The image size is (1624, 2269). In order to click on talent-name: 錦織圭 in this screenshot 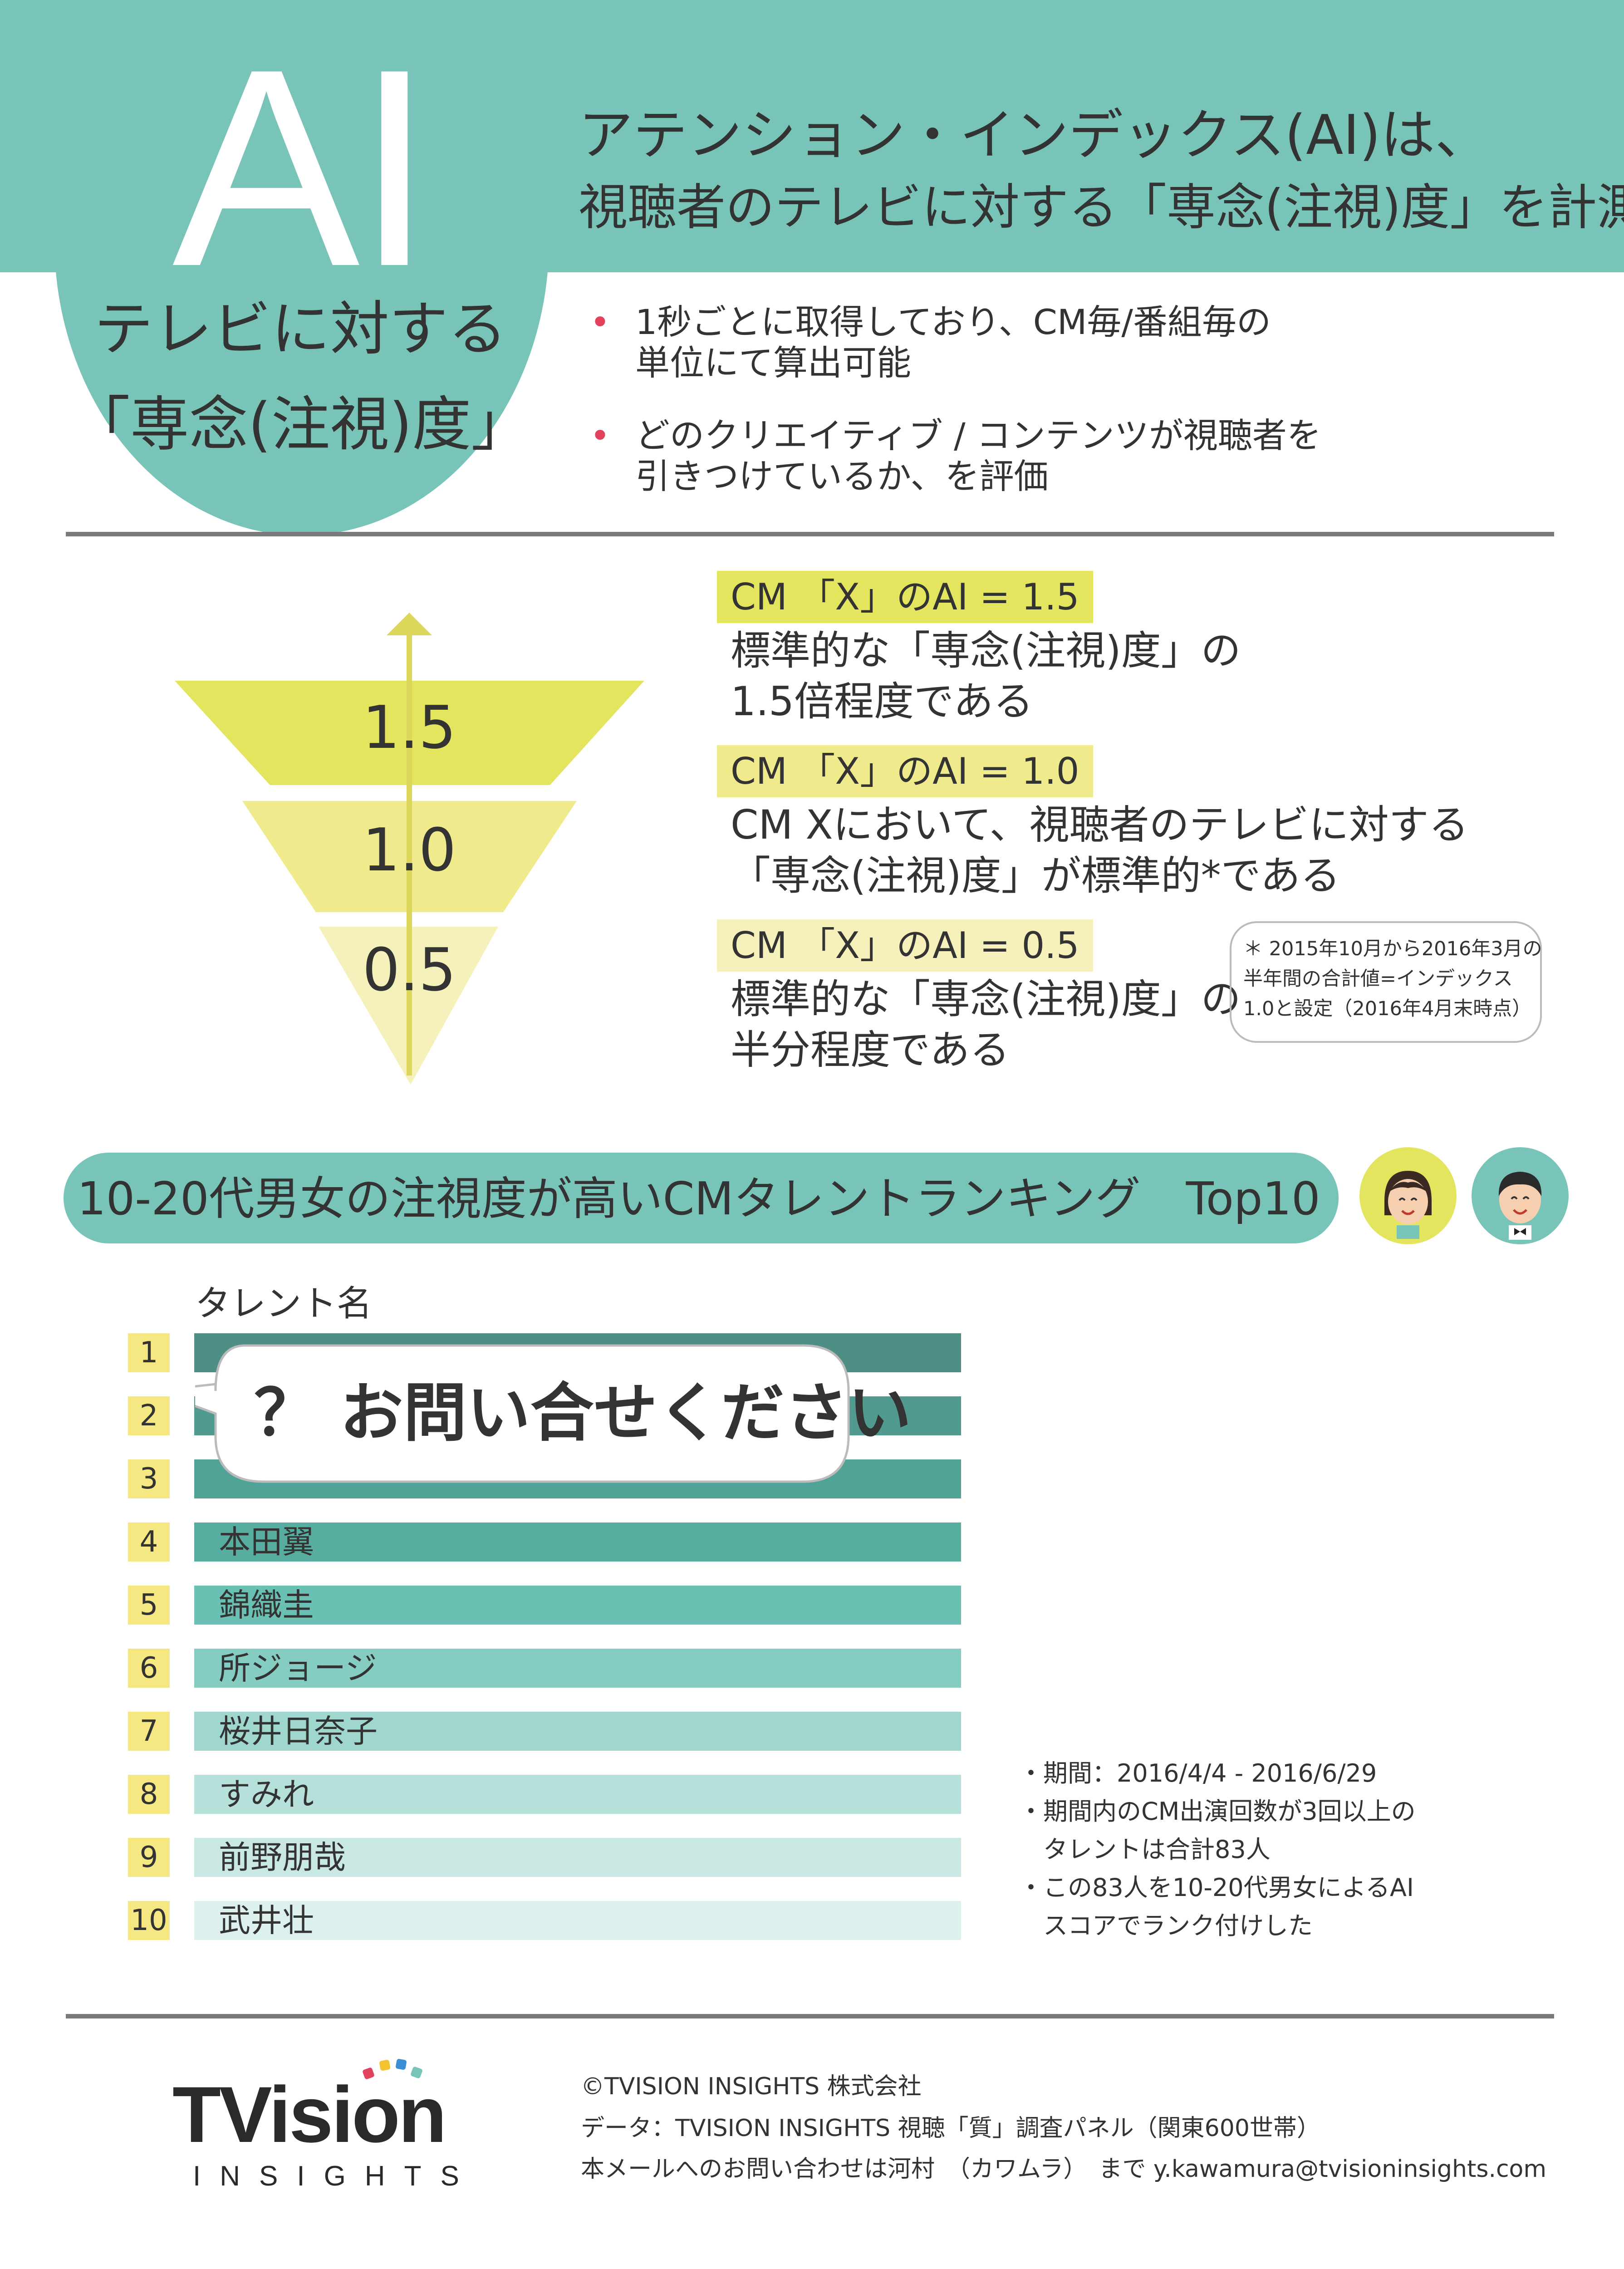, I will do `click(266, 1605)`.